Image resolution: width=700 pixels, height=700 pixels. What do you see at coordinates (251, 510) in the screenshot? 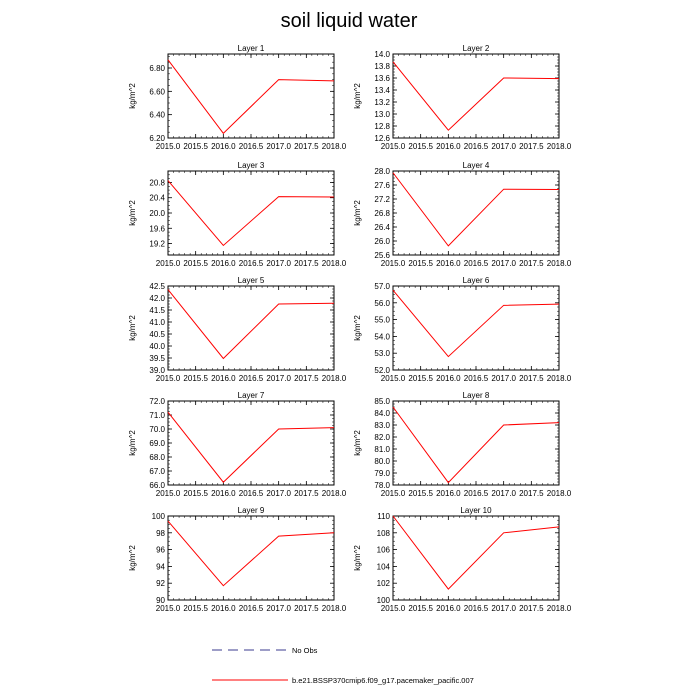
I see `panel-title: Layer 9` at bounding box center [251, 510].